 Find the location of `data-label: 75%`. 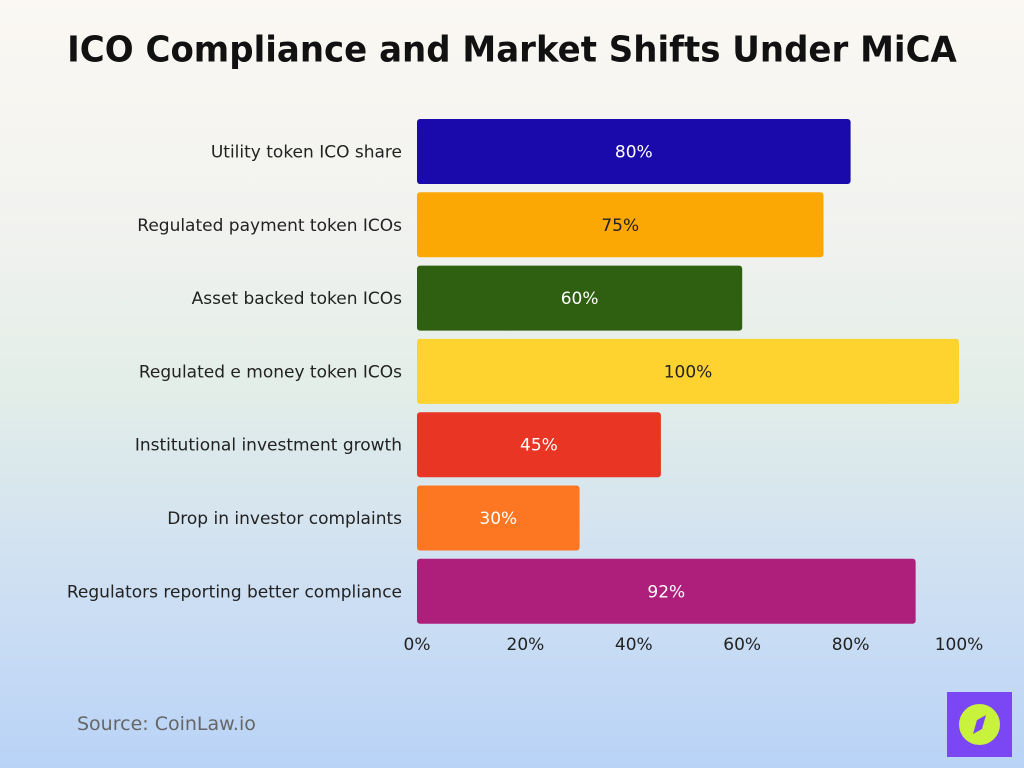

data-label: 75% is located at coordinates (620, 226).